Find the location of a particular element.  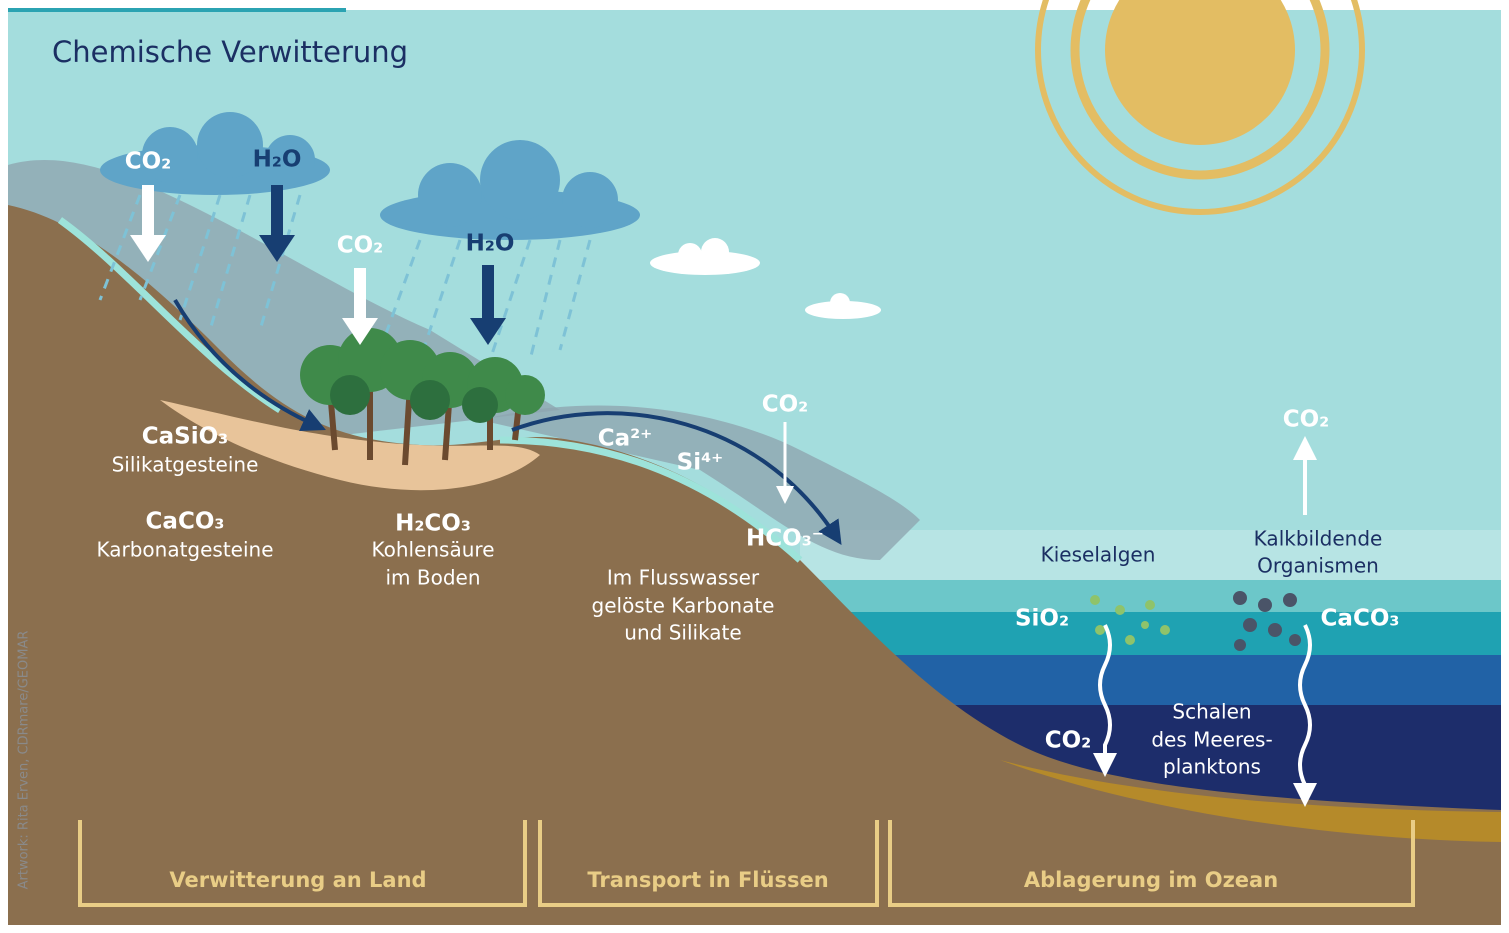

label: Schalen is located at coordinates (1211, 712).